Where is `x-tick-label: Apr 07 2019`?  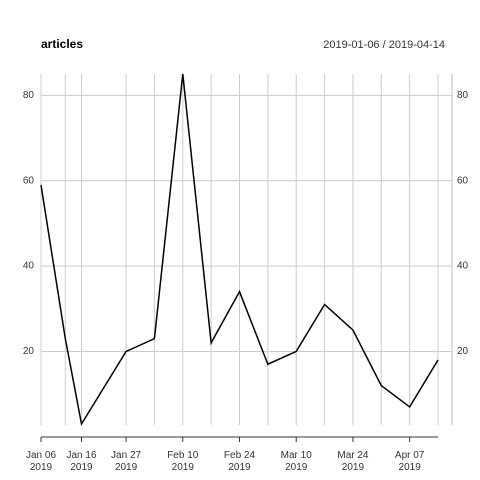
x-tick-label: Apr 07 2019 is located at coordinates (409, 461).